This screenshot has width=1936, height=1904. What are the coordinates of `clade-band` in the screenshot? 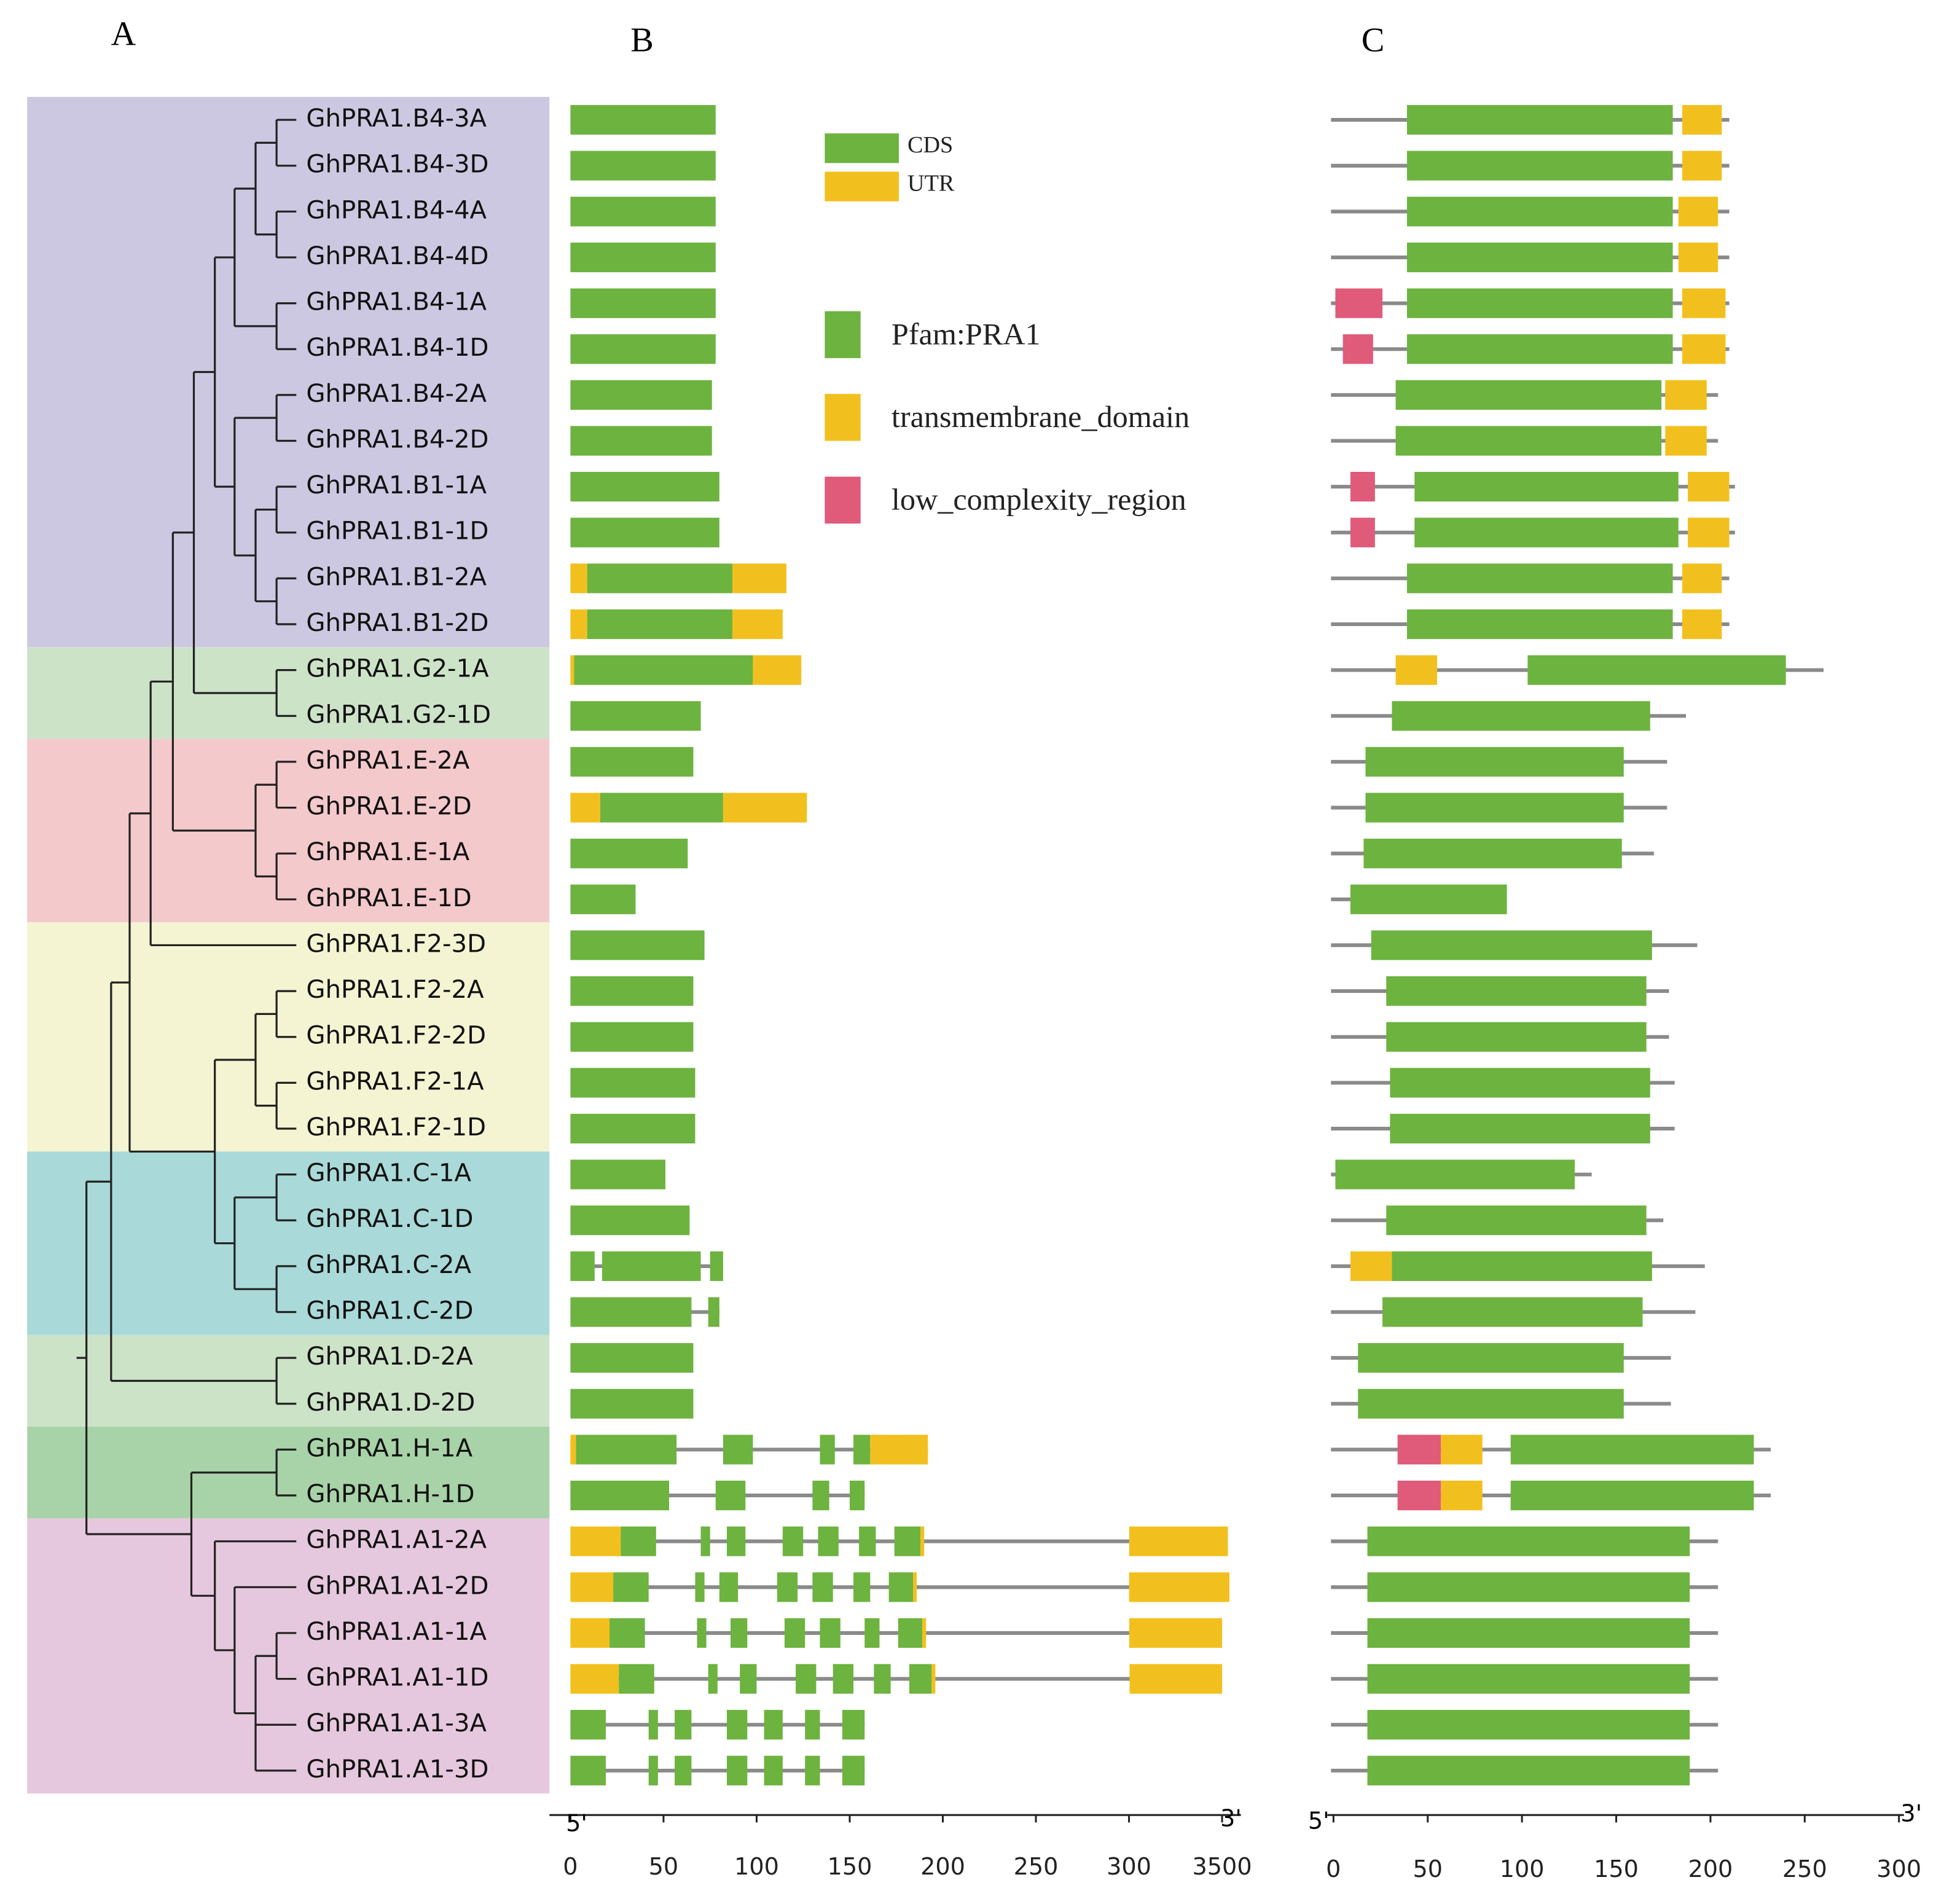 It's located at (288, 372).